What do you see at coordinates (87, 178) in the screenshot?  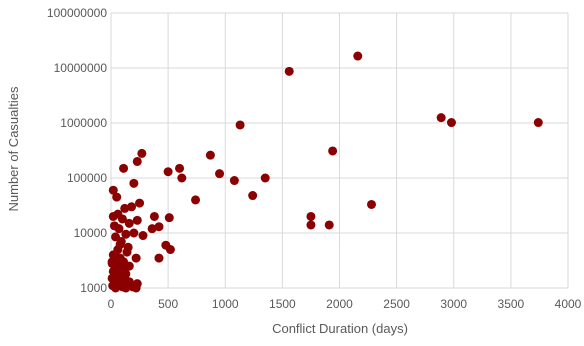 I see `y-tick-label: 100000` at bounding box center [87, 178].